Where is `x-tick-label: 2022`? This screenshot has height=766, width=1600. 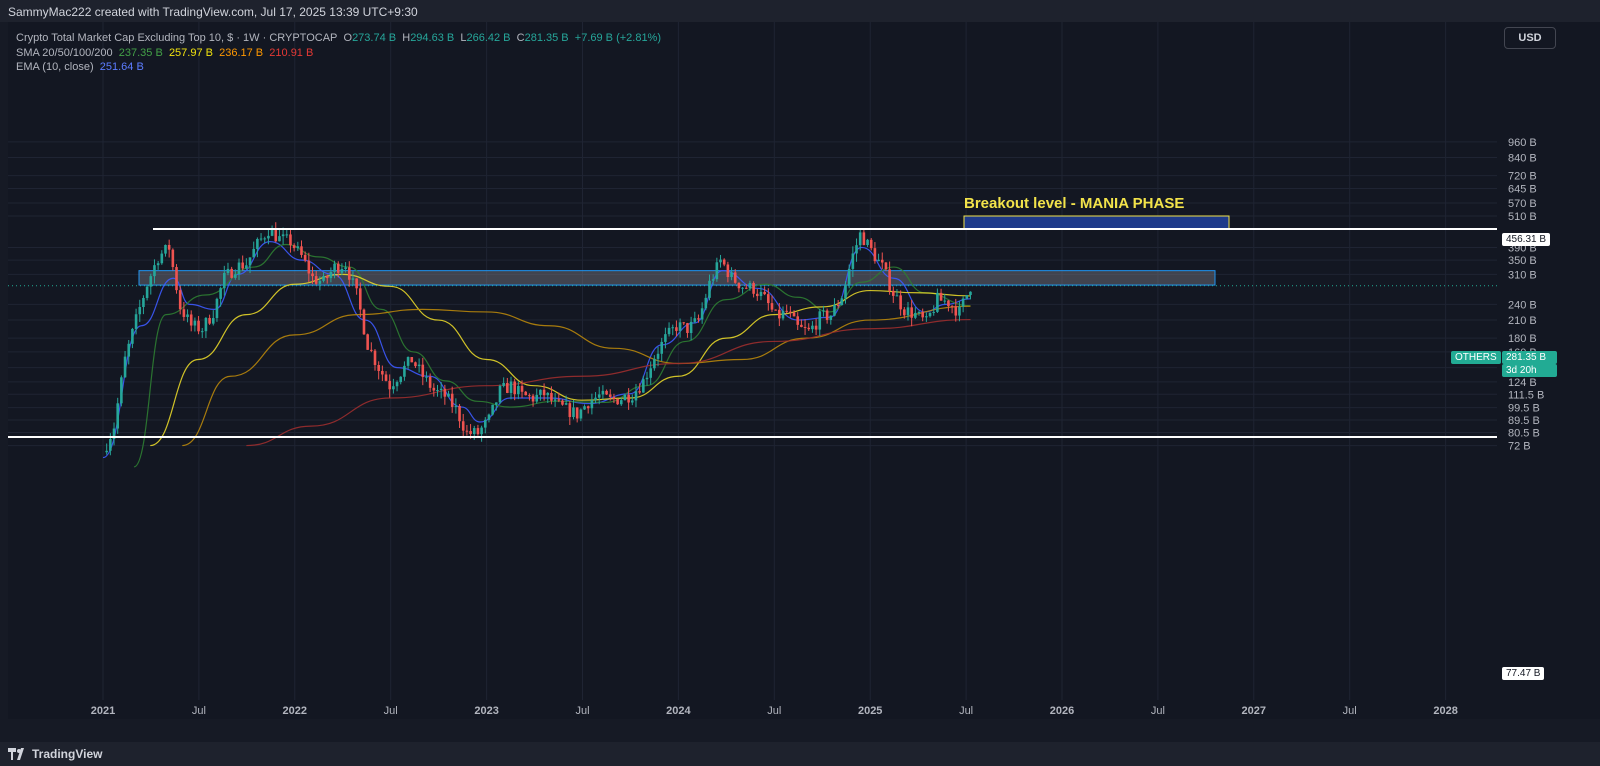 x-tick-label: 2022 is located at coordinates (295, 711).